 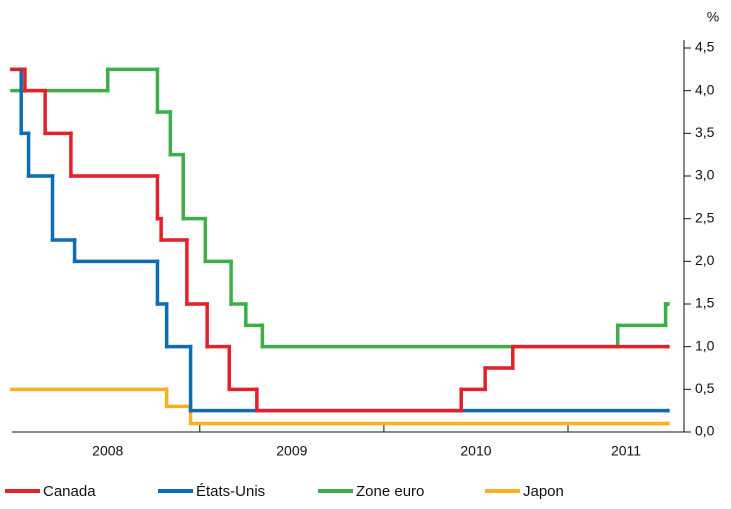 What do you see at coordinates (543, 491) in the screenshot?
I see `legend-label: Japon` at bounding box center [543, 491].